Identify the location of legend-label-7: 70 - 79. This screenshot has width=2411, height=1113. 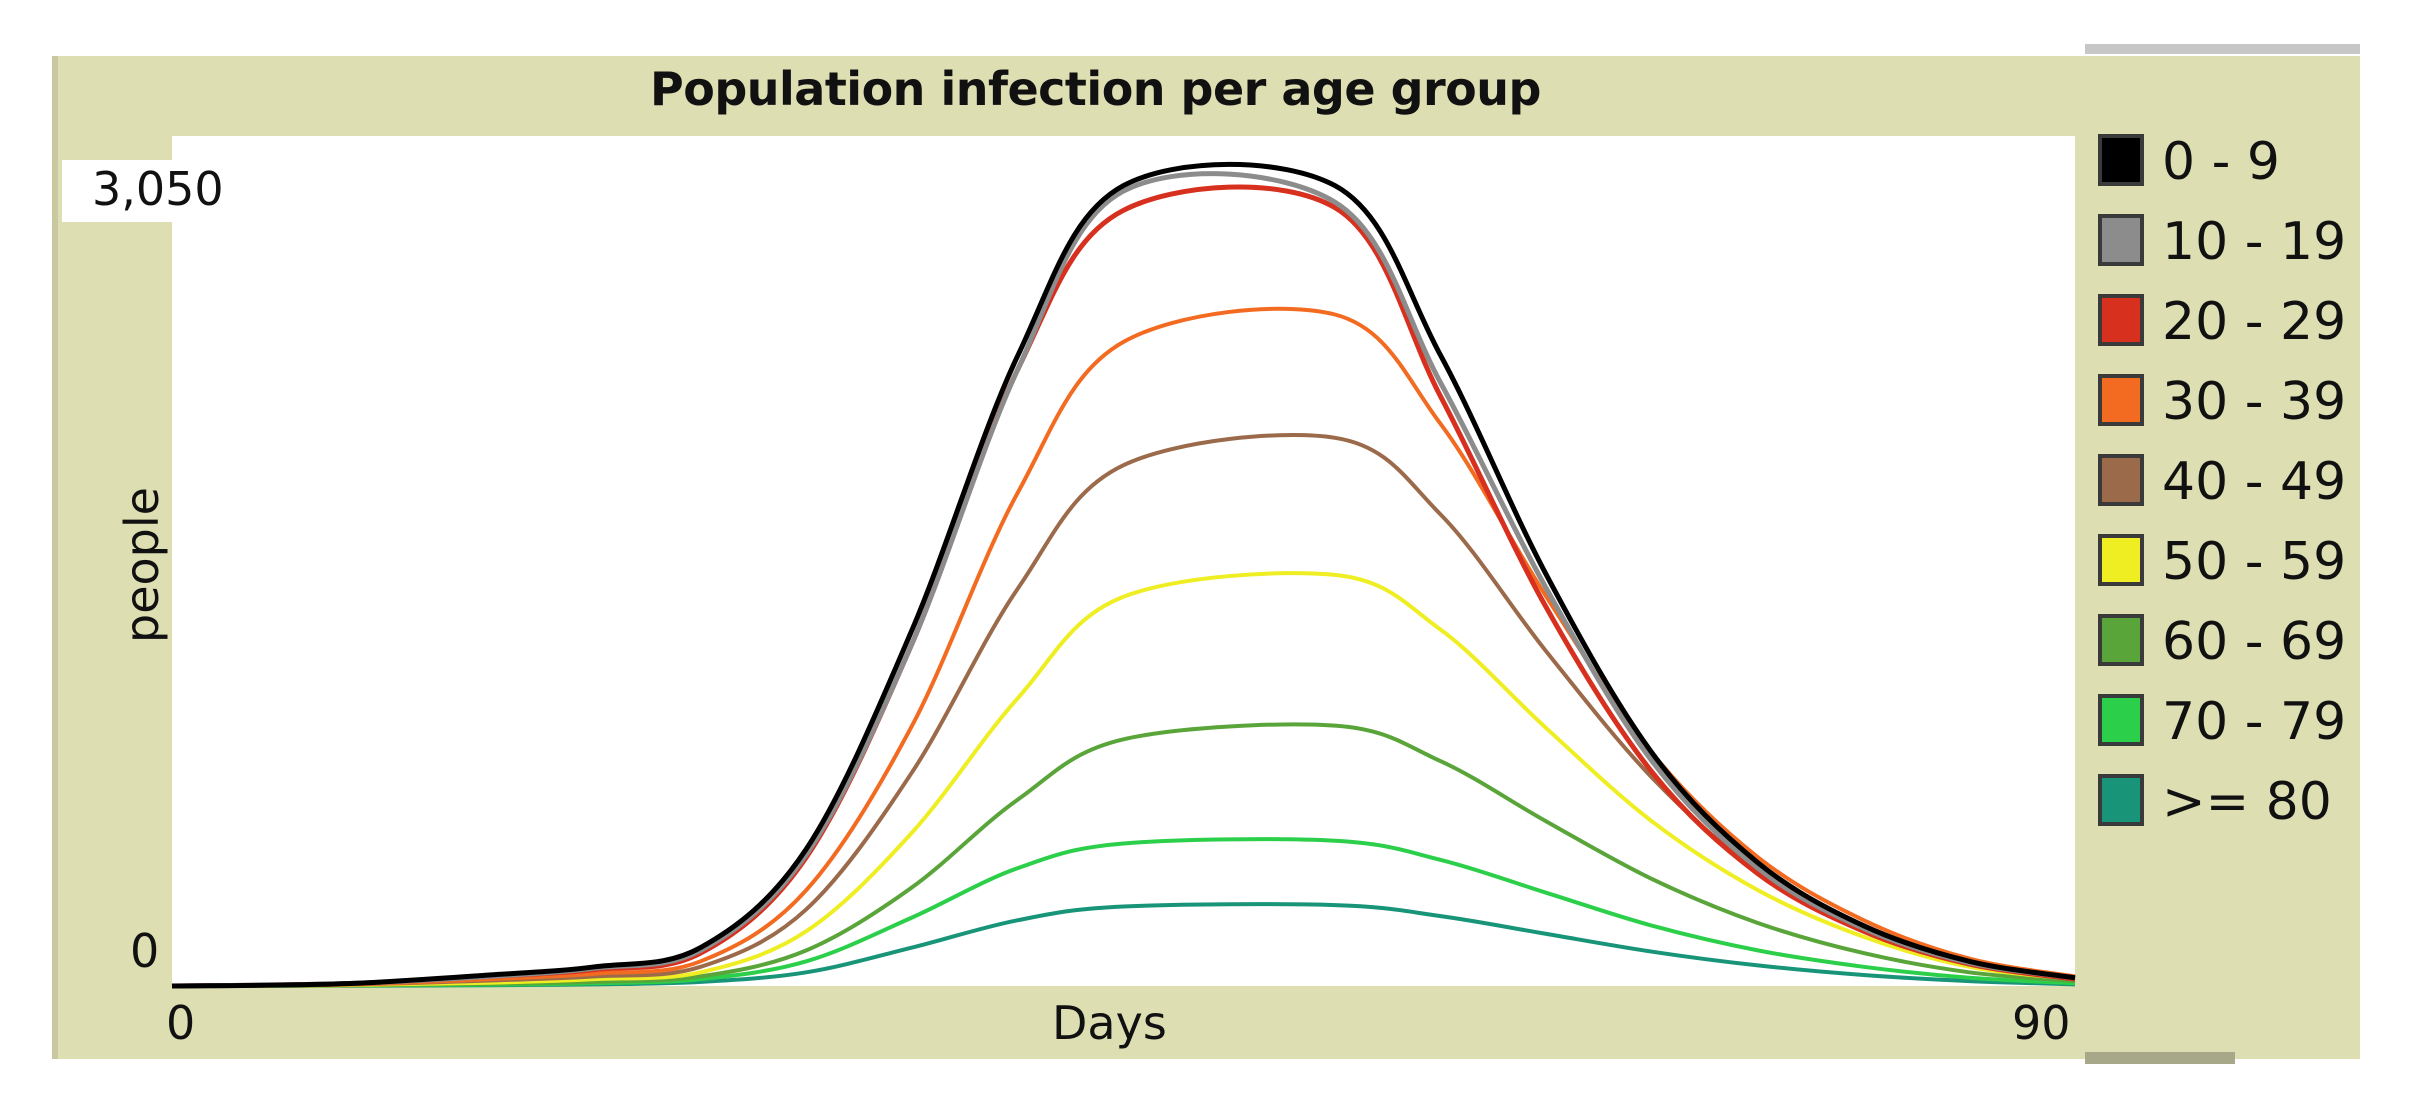
(2254, 722).